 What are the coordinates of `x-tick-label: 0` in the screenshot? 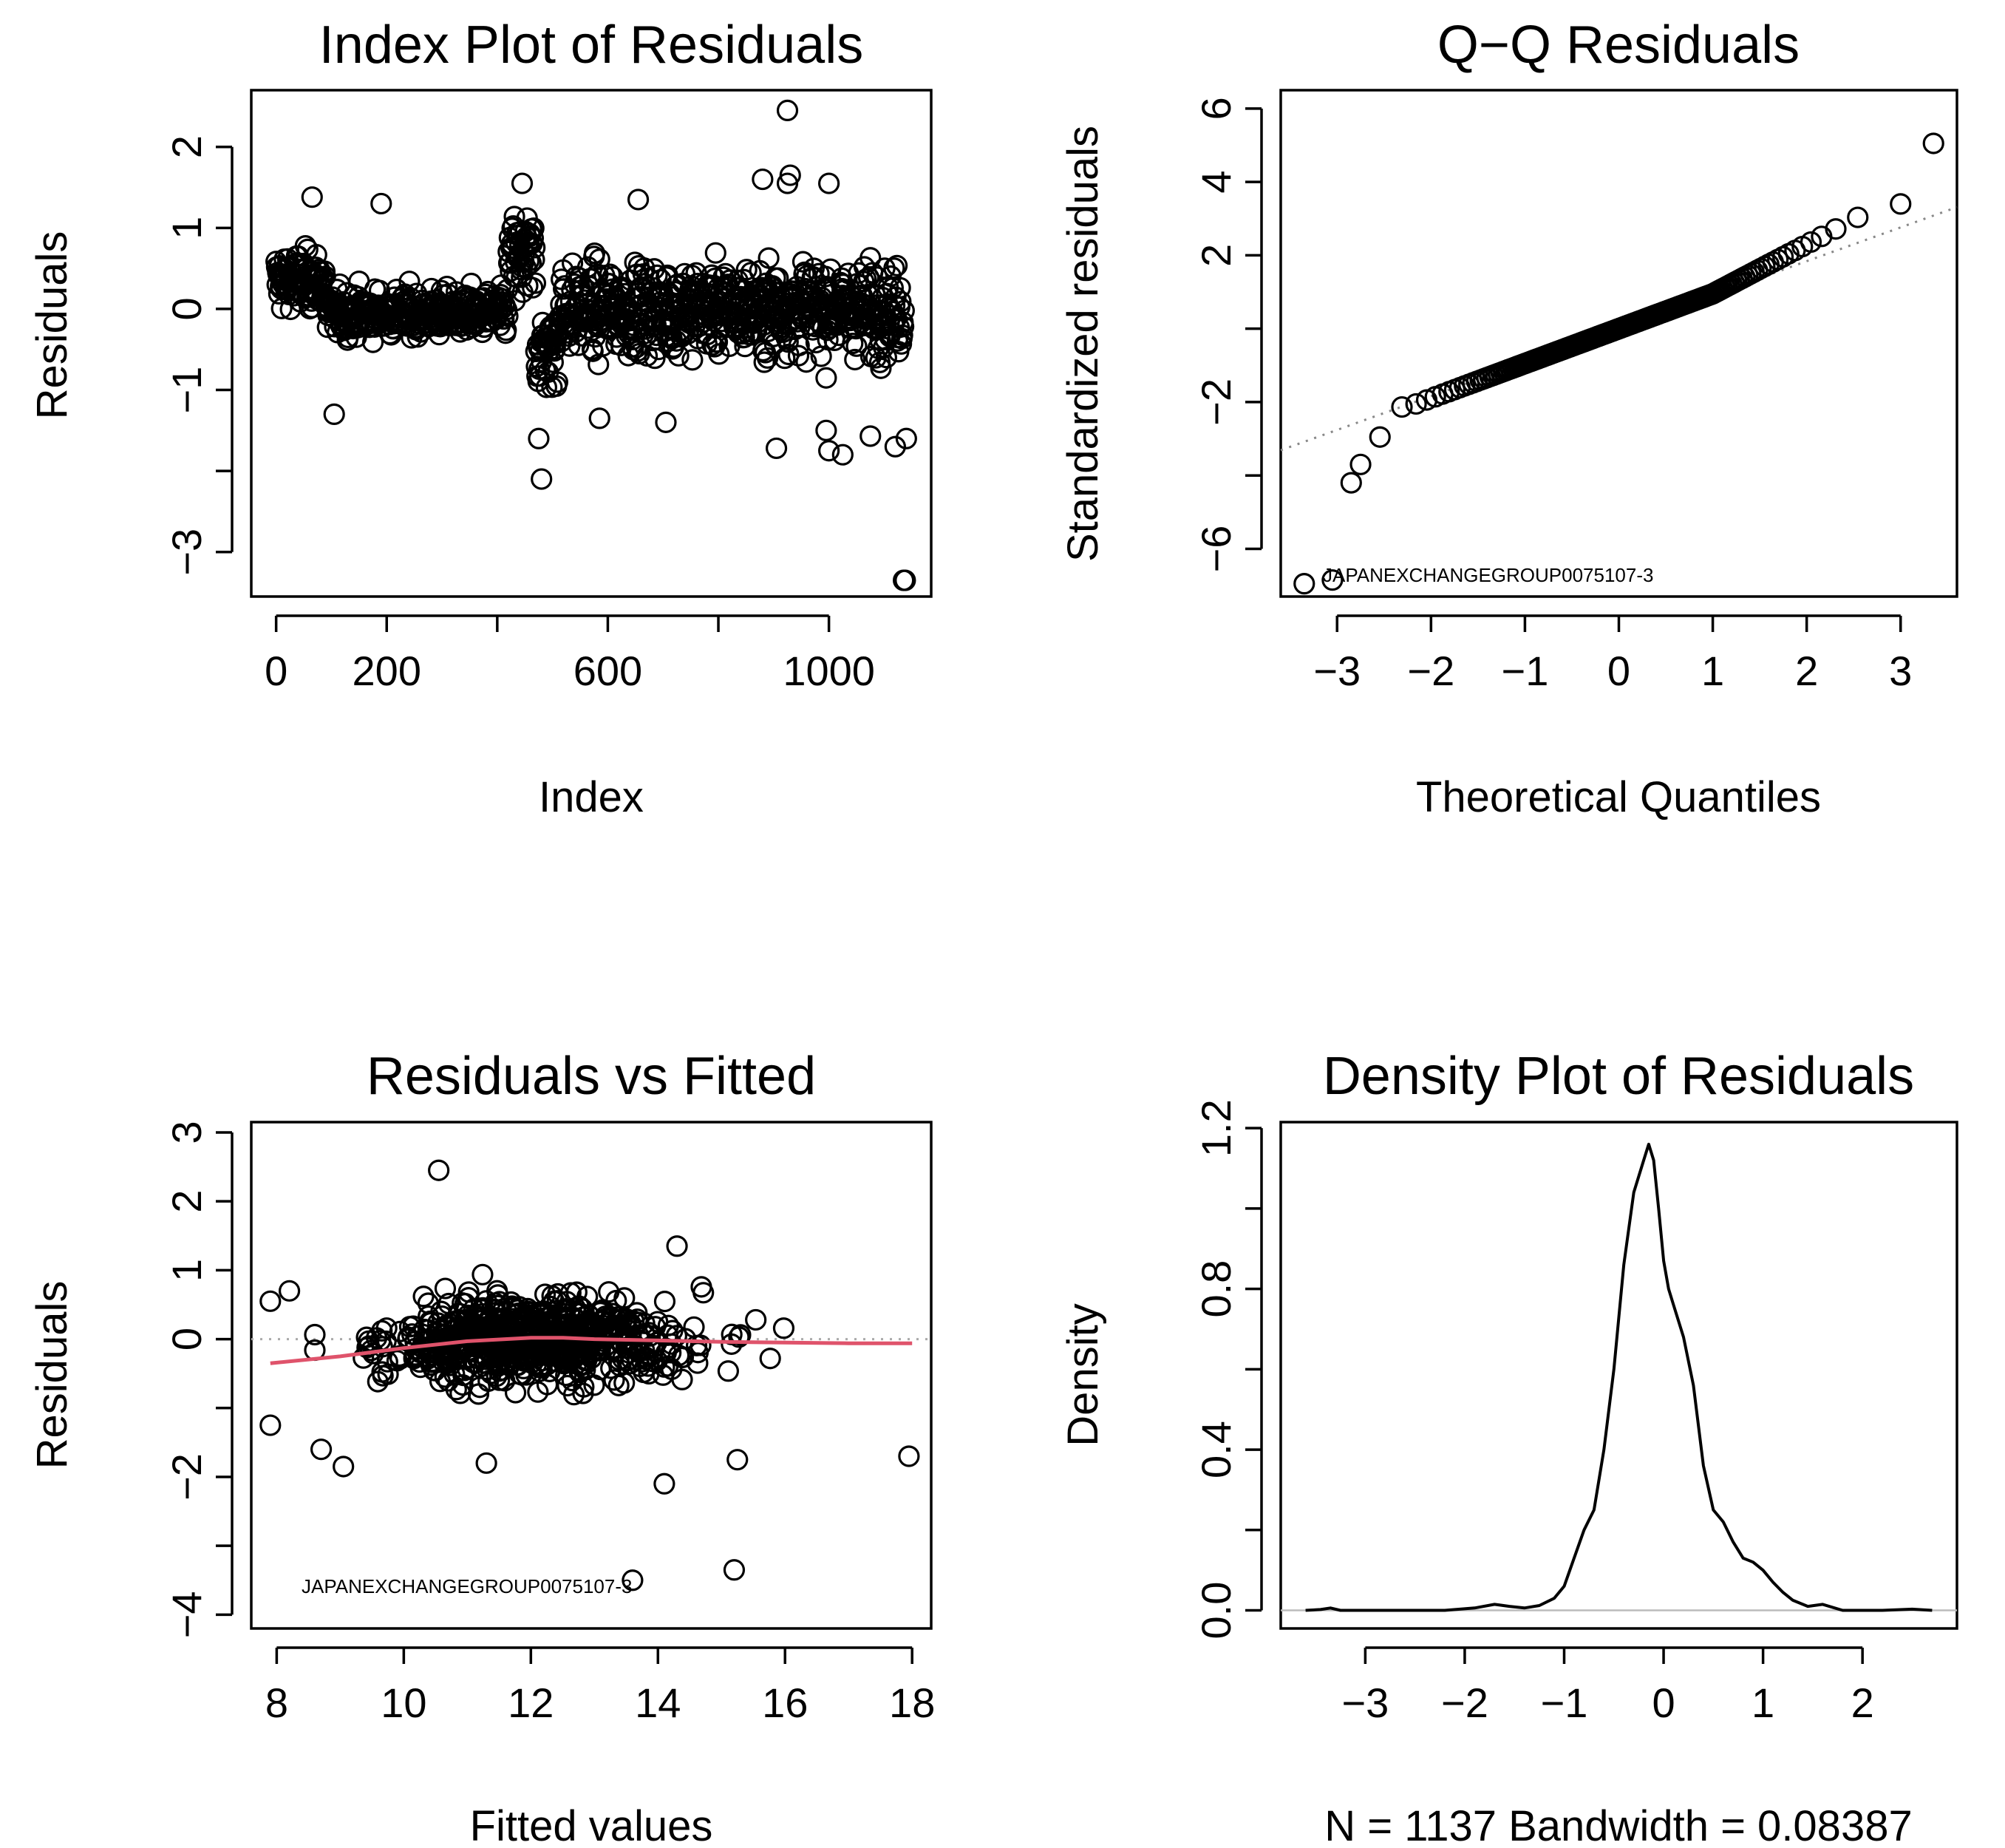 It's located at (1619, 671).